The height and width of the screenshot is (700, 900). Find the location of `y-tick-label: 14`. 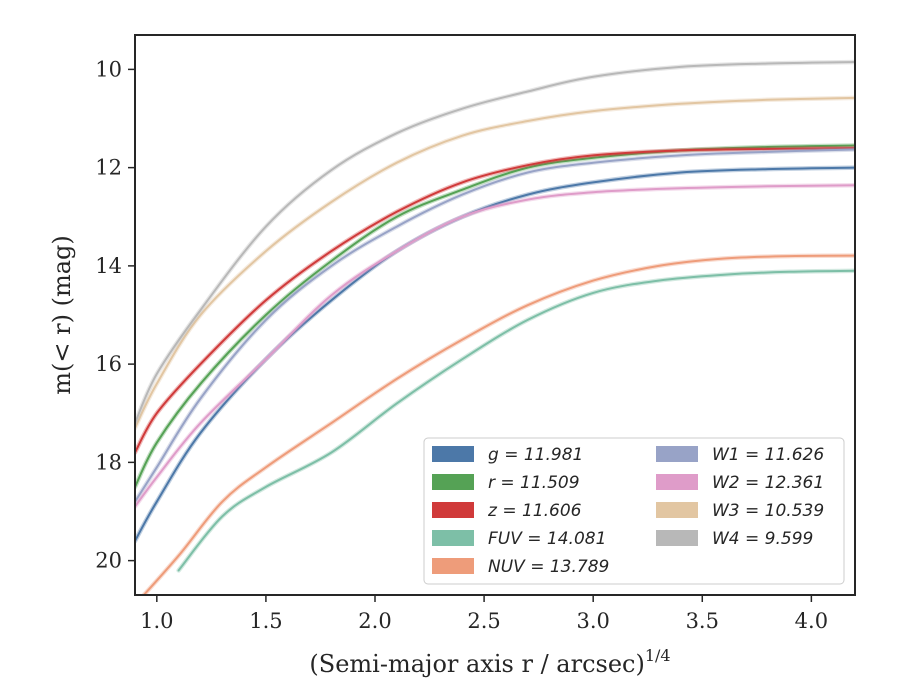

y-tick-label: 14 is located at coordinates (108, 266).